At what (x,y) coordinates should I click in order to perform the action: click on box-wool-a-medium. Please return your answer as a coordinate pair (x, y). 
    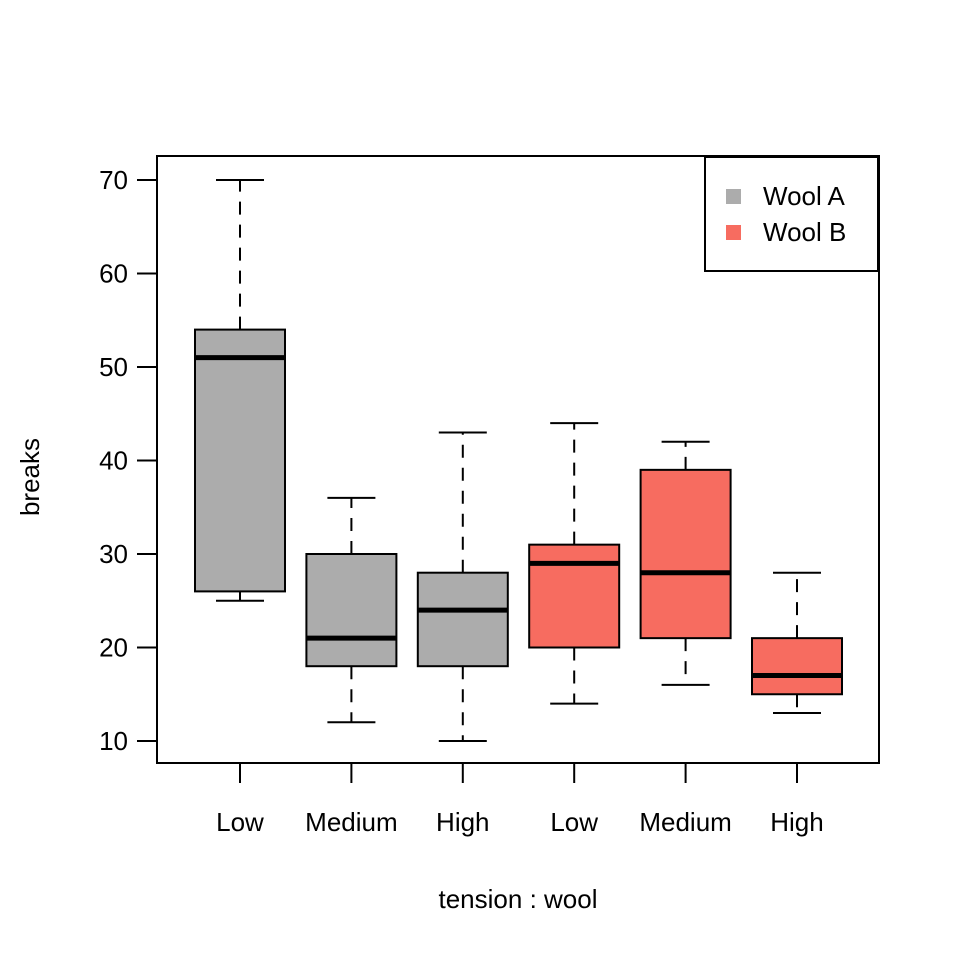
    Looking at the image, I should click on (351, 610).